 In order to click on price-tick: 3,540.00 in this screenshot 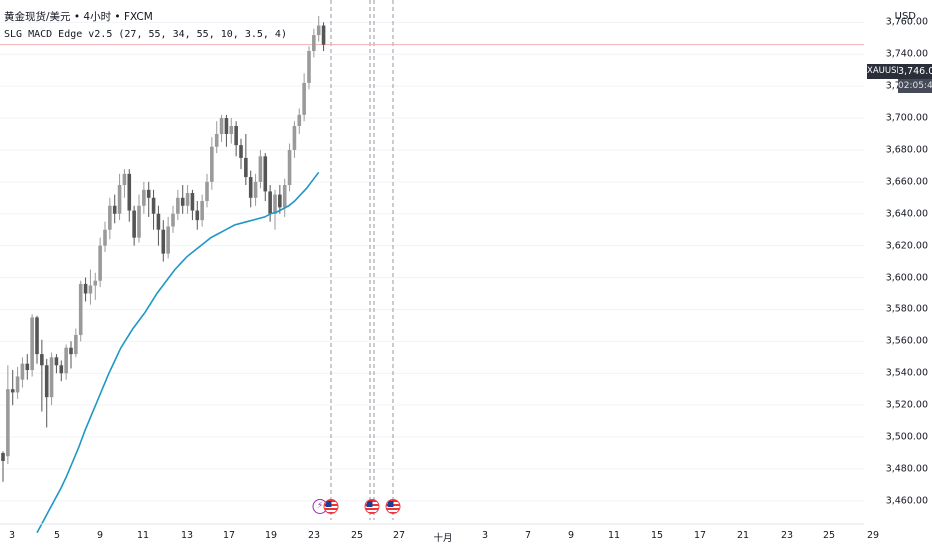, I will do `click(906, 373)`.